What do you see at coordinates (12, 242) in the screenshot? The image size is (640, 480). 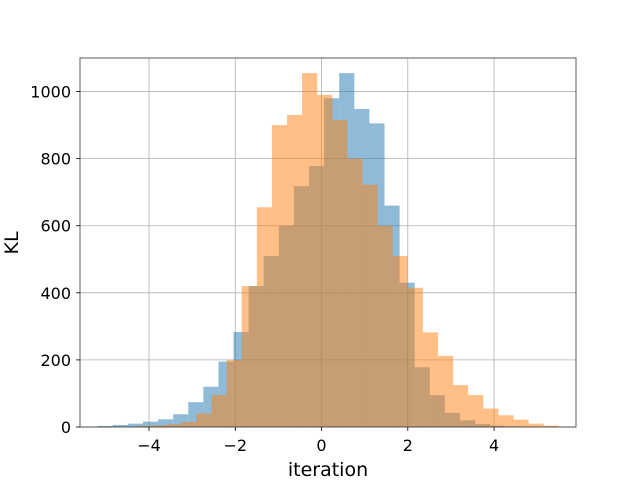 I see `y-axis-label: KL` at bounding box center [12, 242].